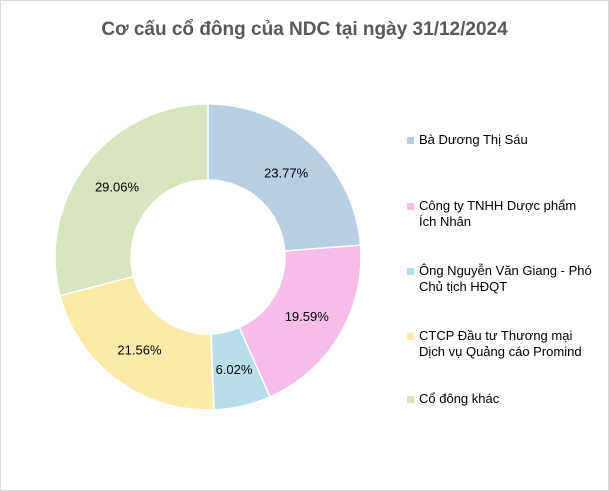 This screenshot has height=491, width=609. I want to click on data-label-cong-ty-tnhh-duoc-pham-ich-nhan: 19.59%, so click(307, 316).